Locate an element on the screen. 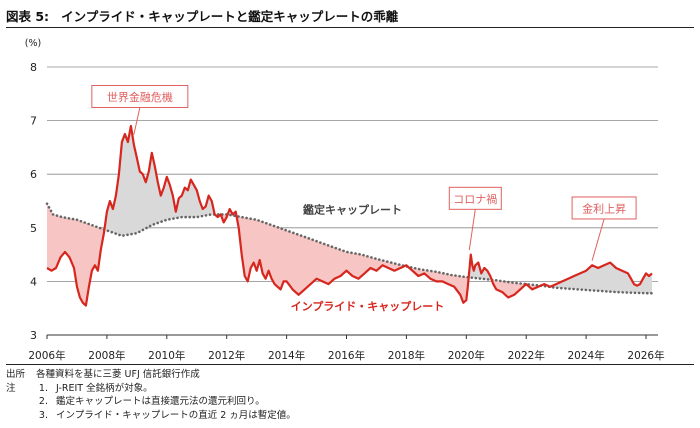 Image resolution: width=700 pixels, height=428 pixels. x-tick-label: 2010年 is located at coordinates (166, 355).